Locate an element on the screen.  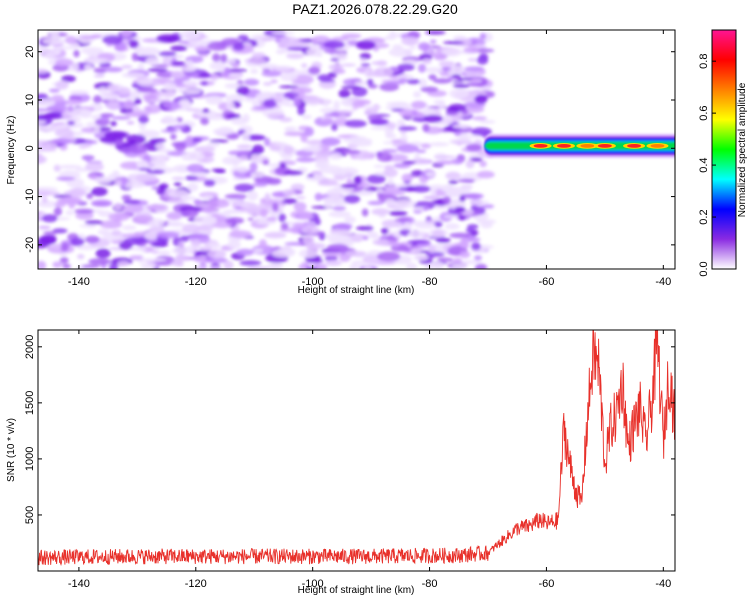
spectrogram-x-label: Height of straight line (km) is located at coordinates (356, 290).